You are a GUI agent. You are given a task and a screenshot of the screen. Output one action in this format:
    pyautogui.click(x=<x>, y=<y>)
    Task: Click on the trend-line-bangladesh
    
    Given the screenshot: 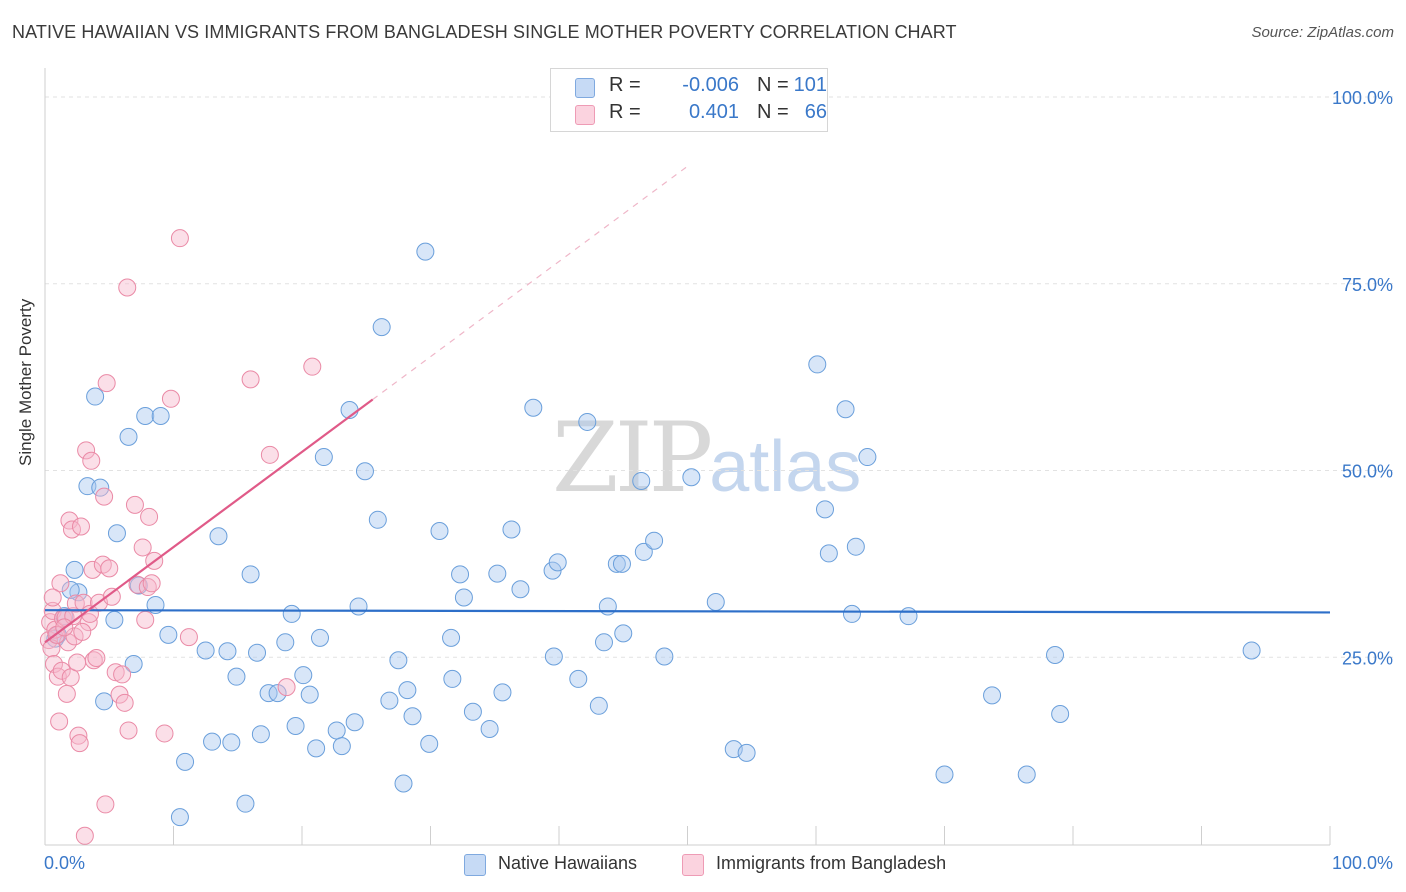 What is the action you would take?
    pyautogui.click(x=209, y=521)
    